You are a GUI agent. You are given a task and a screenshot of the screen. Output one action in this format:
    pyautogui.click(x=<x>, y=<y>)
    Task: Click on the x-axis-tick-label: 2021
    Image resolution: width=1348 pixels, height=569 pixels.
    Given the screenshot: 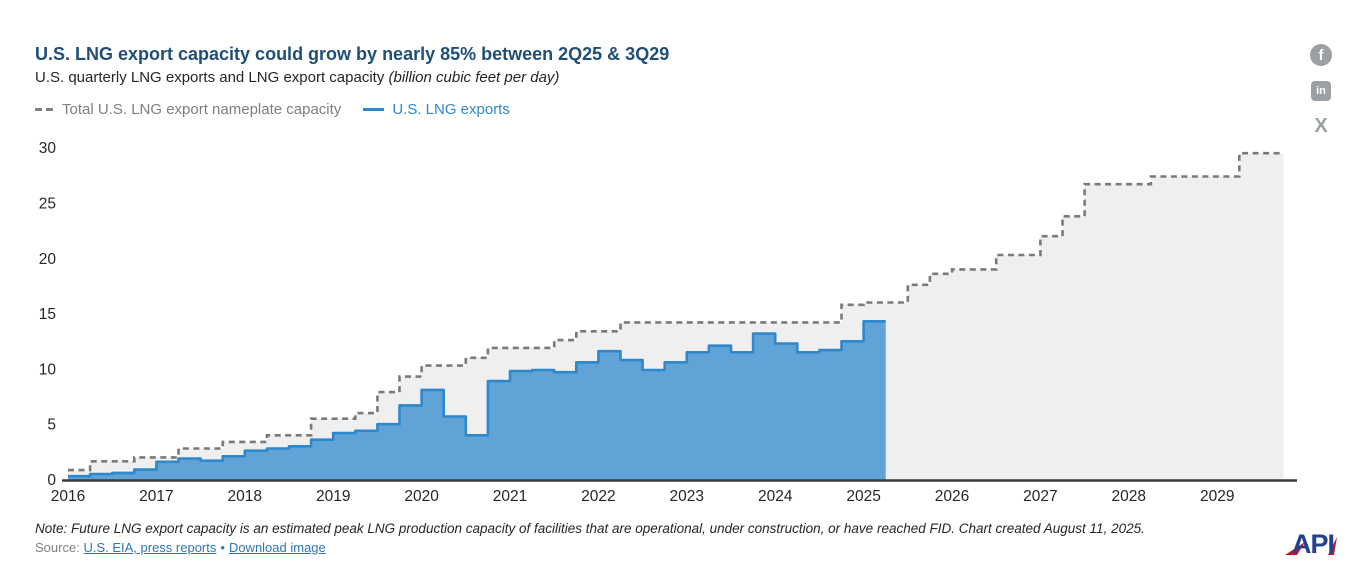 What is the action you would take?
    pyautogui.click(x=510, y=496)
    